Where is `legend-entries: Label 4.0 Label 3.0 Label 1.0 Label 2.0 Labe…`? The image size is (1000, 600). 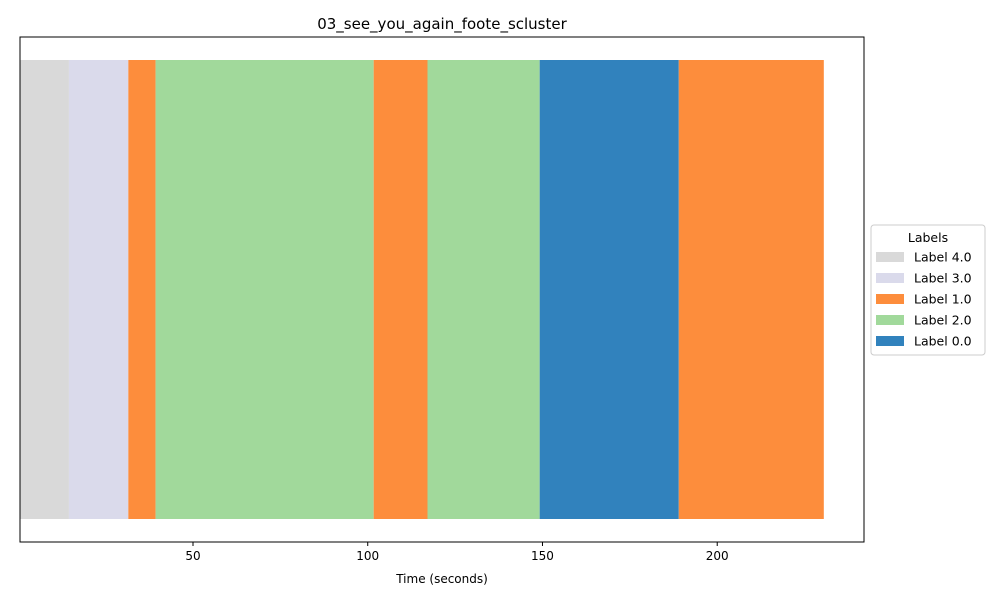
legend-entries: Label 4.0 Label 3.0 Label 1.0 Label 2.0 Labe… is located at coordinates (924, 299).